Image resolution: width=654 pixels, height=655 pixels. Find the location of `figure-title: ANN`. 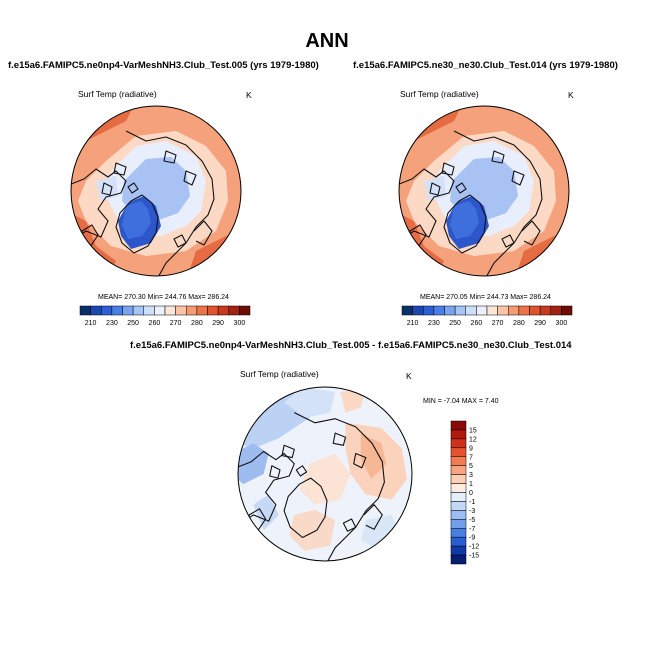

figure-title: ANN is located at coordinates (327, 41).